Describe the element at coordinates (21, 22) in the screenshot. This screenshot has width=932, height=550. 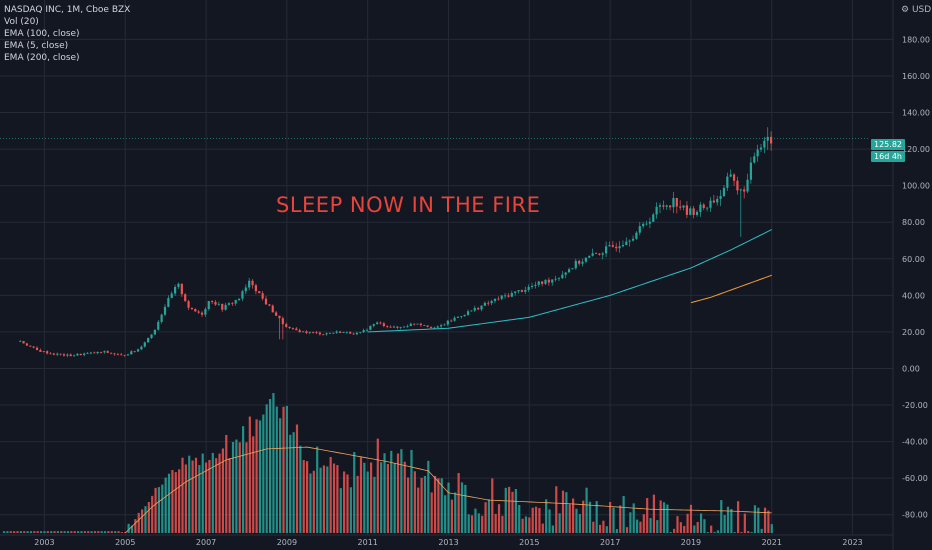
I see `legend-item-vol: Vol (20)` at that location.